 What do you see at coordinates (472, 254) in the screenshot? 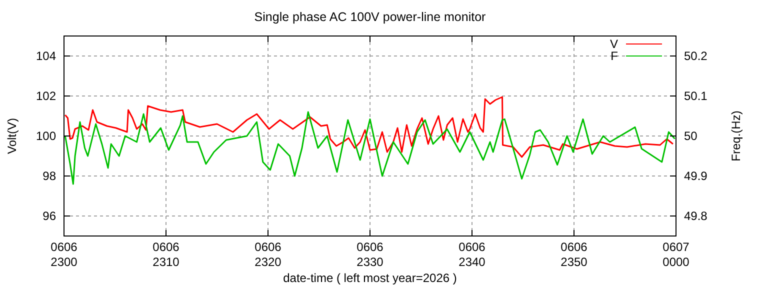
I see `x-tick-label: 0606 2340` at bounding box center [472, 254].